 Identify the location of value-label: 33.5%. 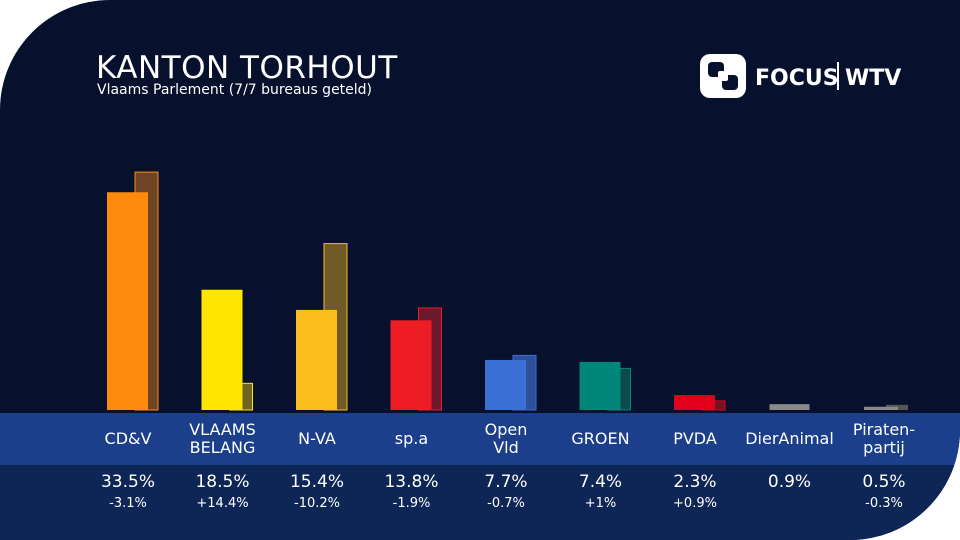
(127, 482).